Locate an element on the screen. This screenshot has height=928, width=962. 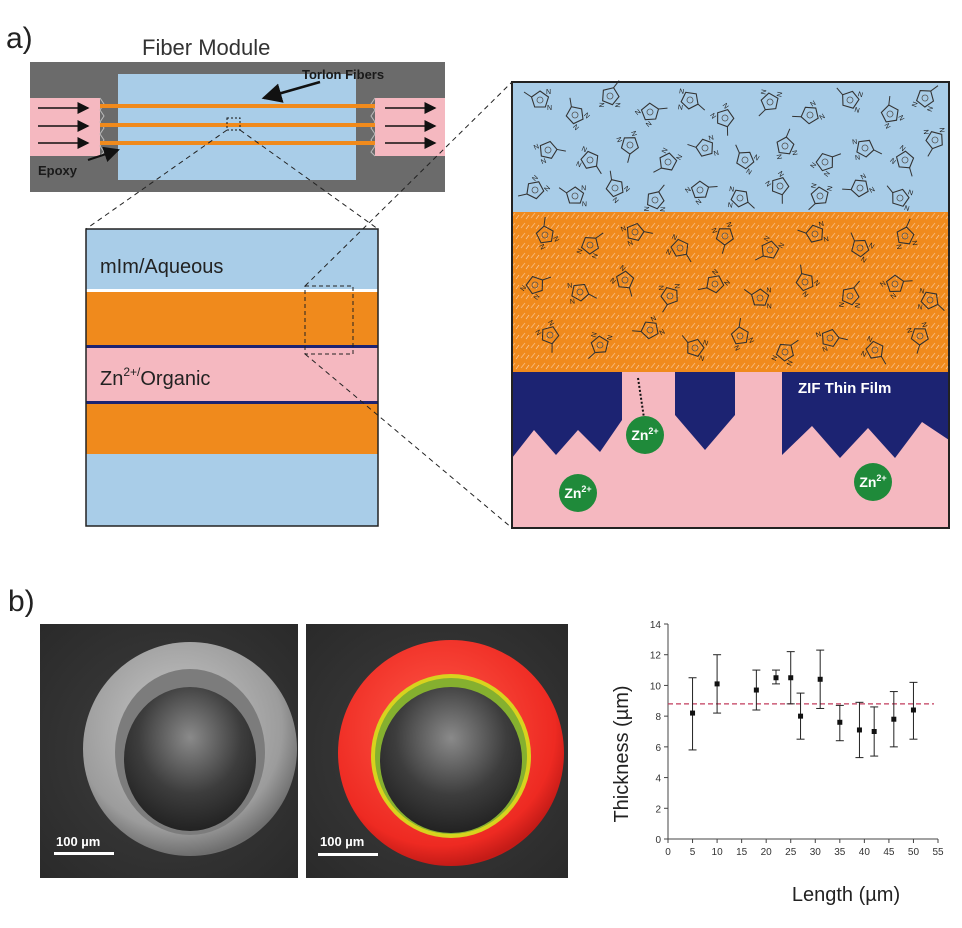
y-axis-label: Thickness (µm) is located at coordinates (622, 753).